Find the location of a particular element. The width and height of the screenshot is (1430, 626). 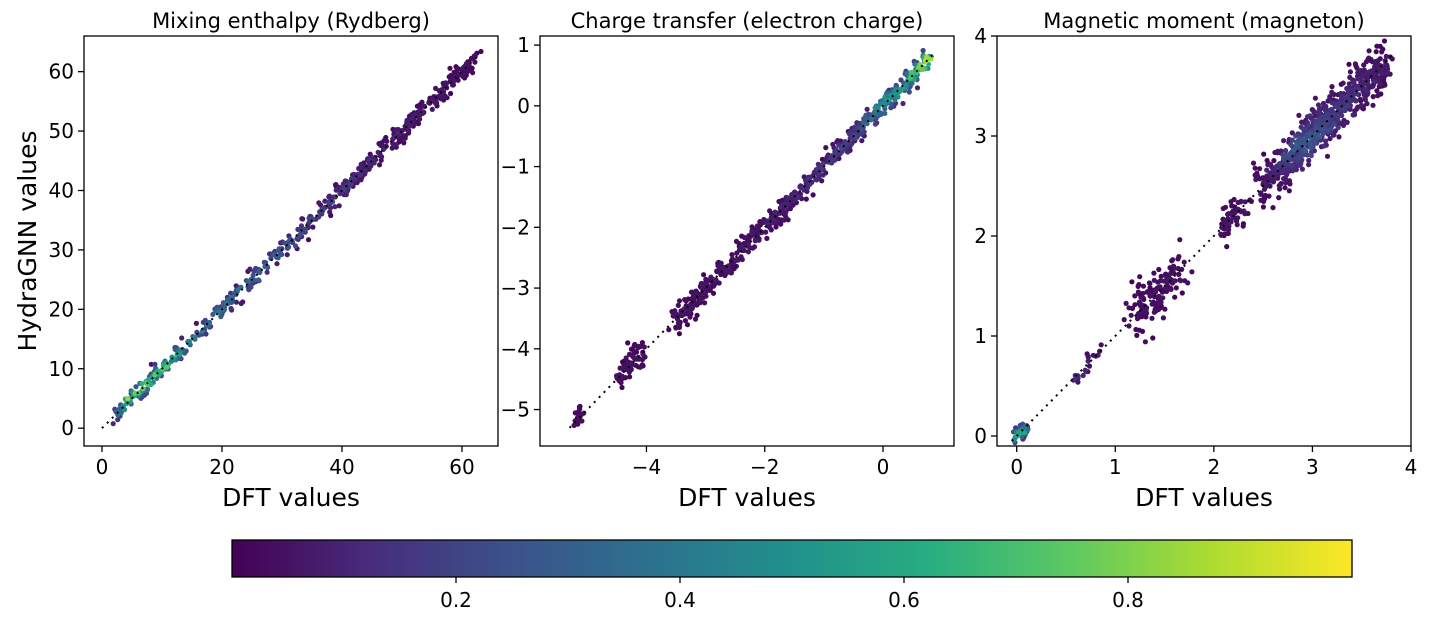

y-tick-label: −2 is located at coordinates (515, 227).